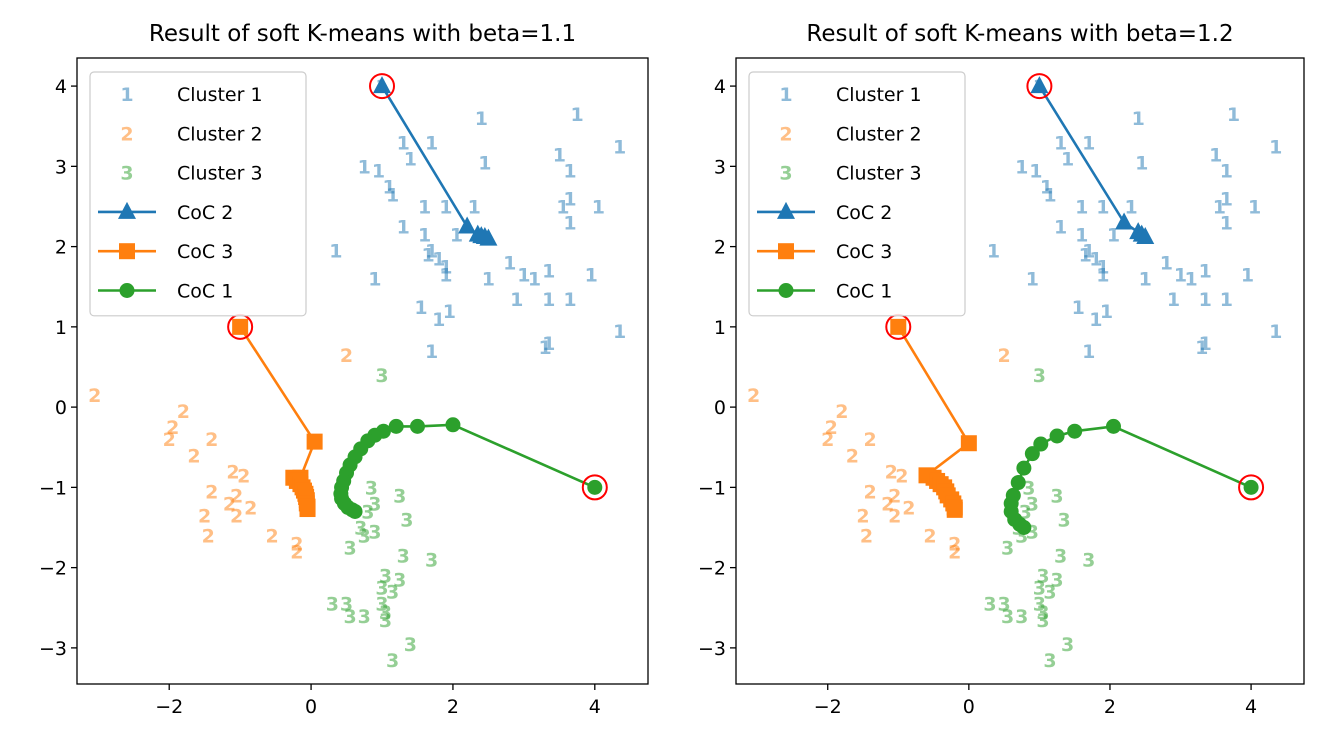 This screenshot has height=748, width=1336. What do you see at coordinates (720, 248) in the screenshot?
I see `y-tick-label: 2` at bounding box center [720, 248].